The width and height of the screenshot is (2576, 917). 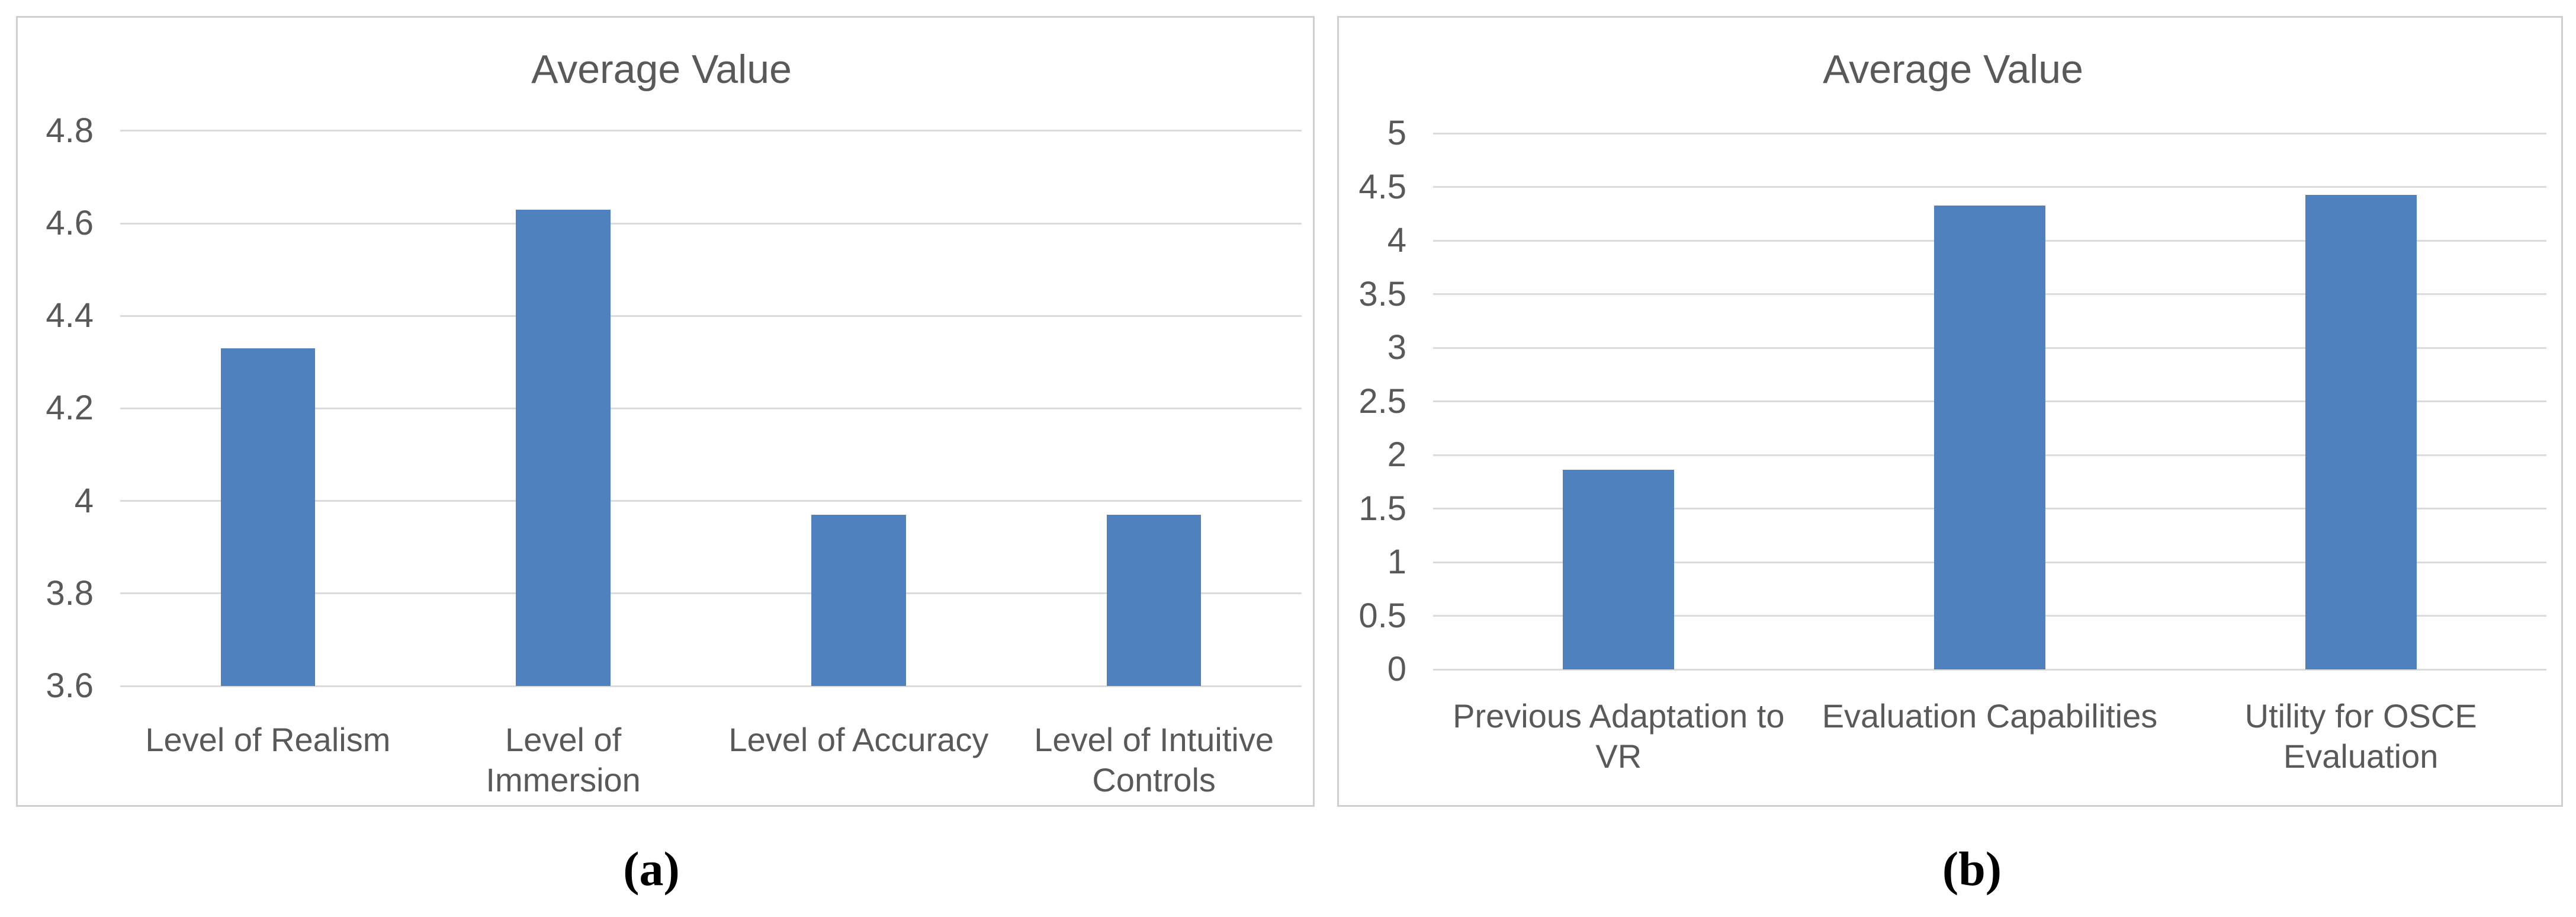 I want to click on x-axis-category-label: Level of Accuracy, so click(x=858, y=739).